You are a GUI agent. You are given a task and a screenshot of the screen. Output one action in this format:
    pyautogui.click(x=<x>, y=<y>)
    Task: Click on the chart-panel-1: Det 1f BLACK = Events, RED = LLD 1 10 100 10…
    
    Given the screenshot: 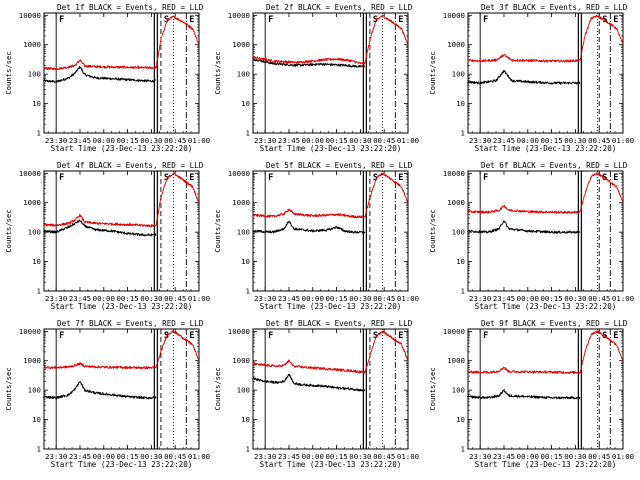 What is the action you would take?
    pyautogui.click(x=107, y=78)
    